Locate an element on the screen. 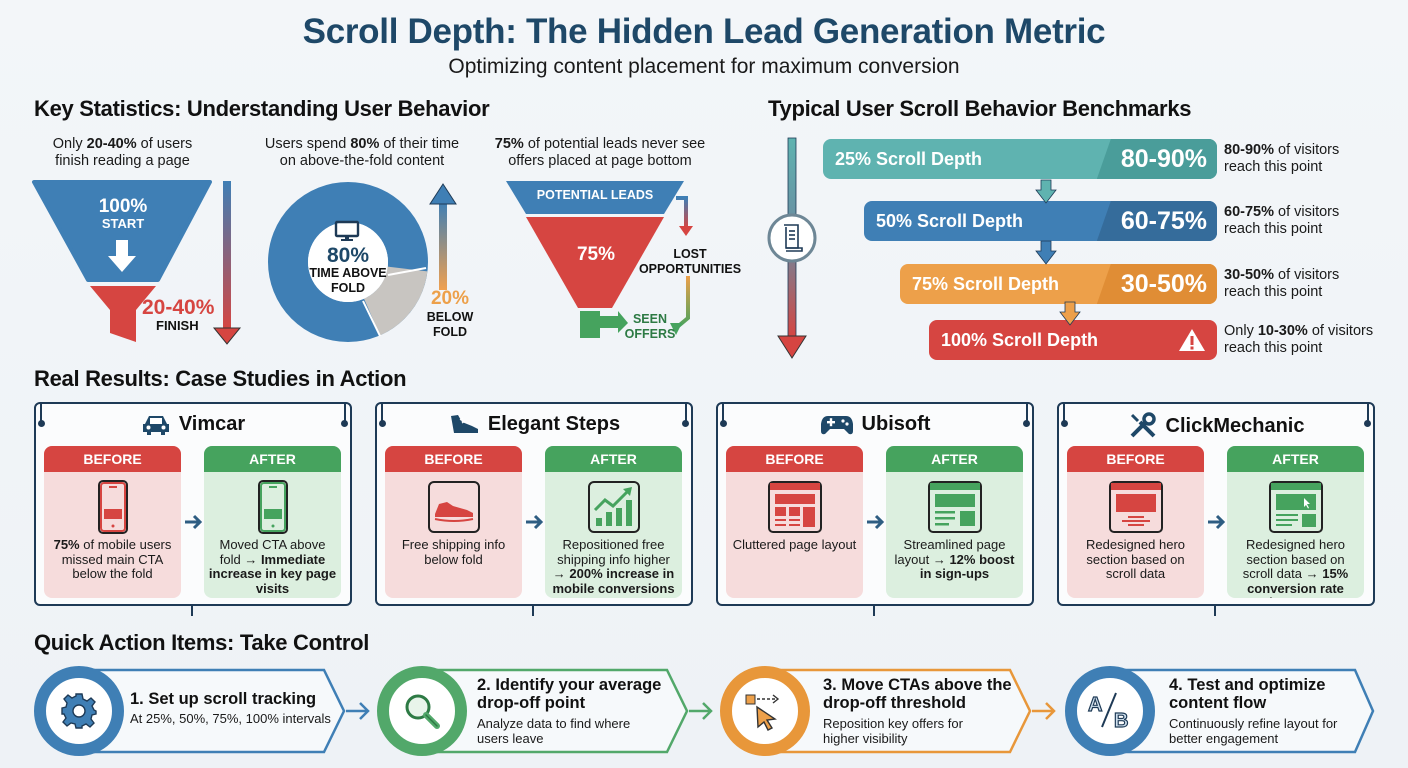  benchmark-bar-25: 25% Scroll Depth 80-90% is located at coordinates (1020, 159).